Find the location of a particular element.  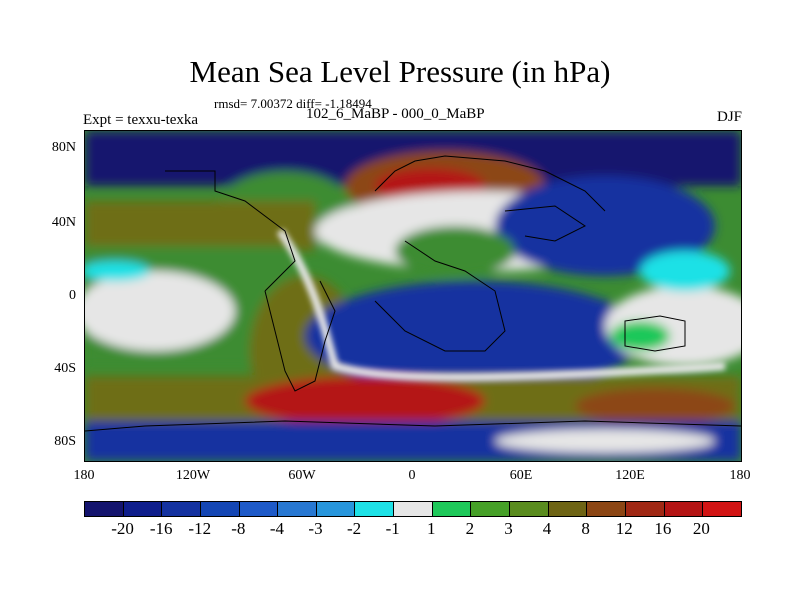

field-gray-pacific is located at coordinates (160, 311).